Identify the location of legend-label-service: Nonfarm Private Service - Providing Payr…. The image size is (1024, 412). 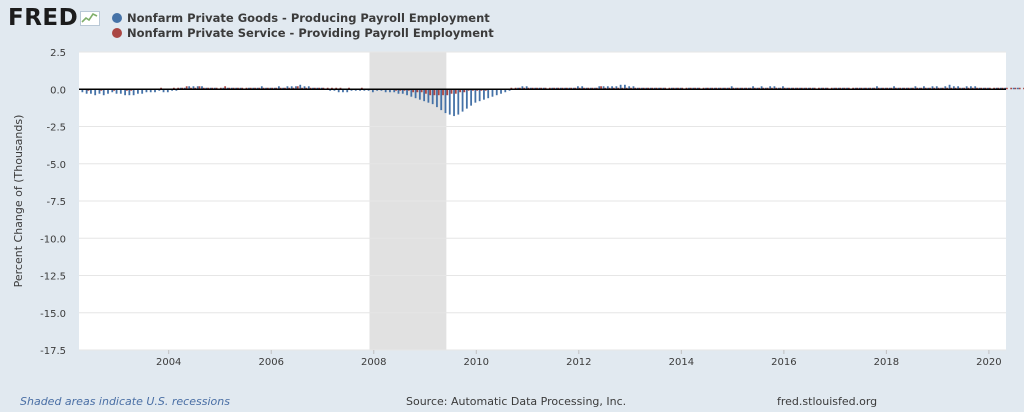
(310, 32).